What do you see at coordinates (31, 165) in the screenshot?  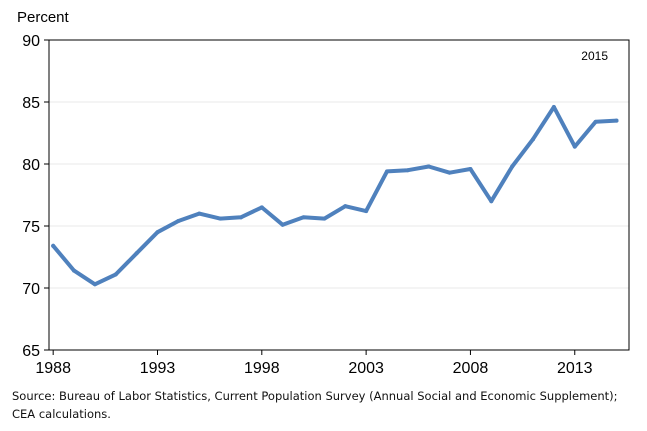 I see `y-tick-label: 80` at bounding box center [31, 165].